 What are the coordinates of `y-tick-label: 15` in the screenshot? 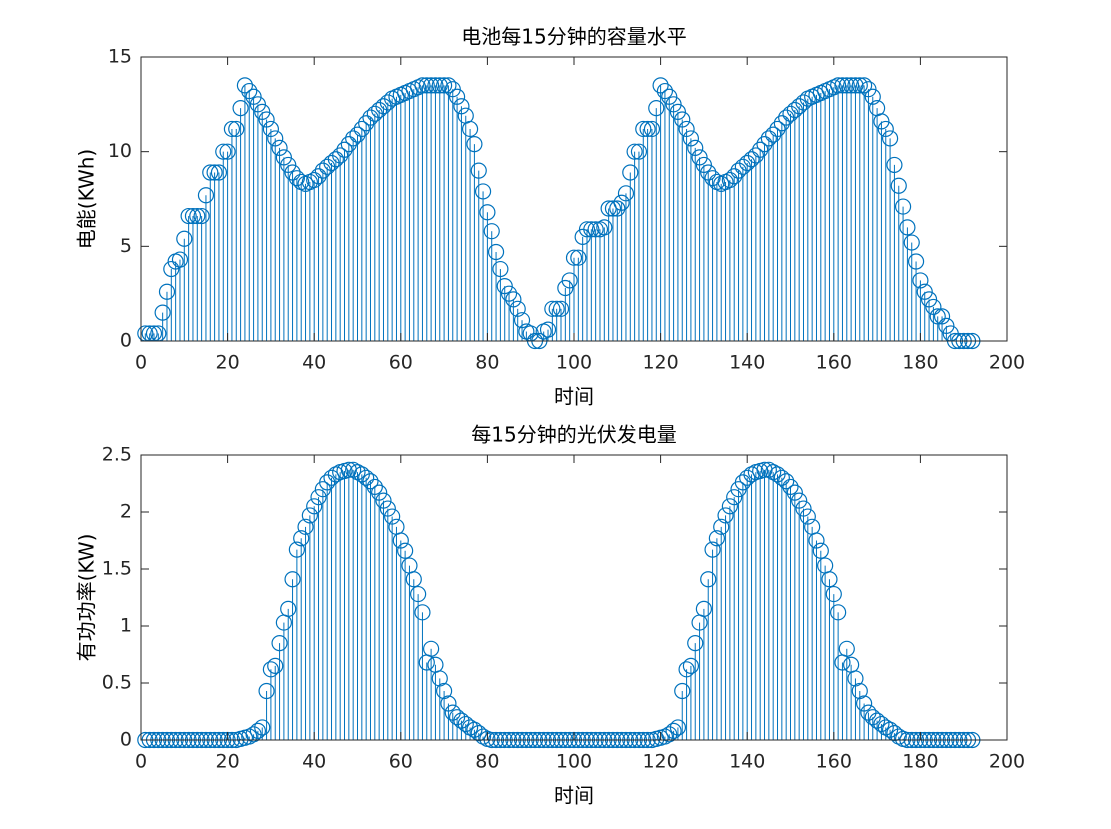 It's located at (120, 57).